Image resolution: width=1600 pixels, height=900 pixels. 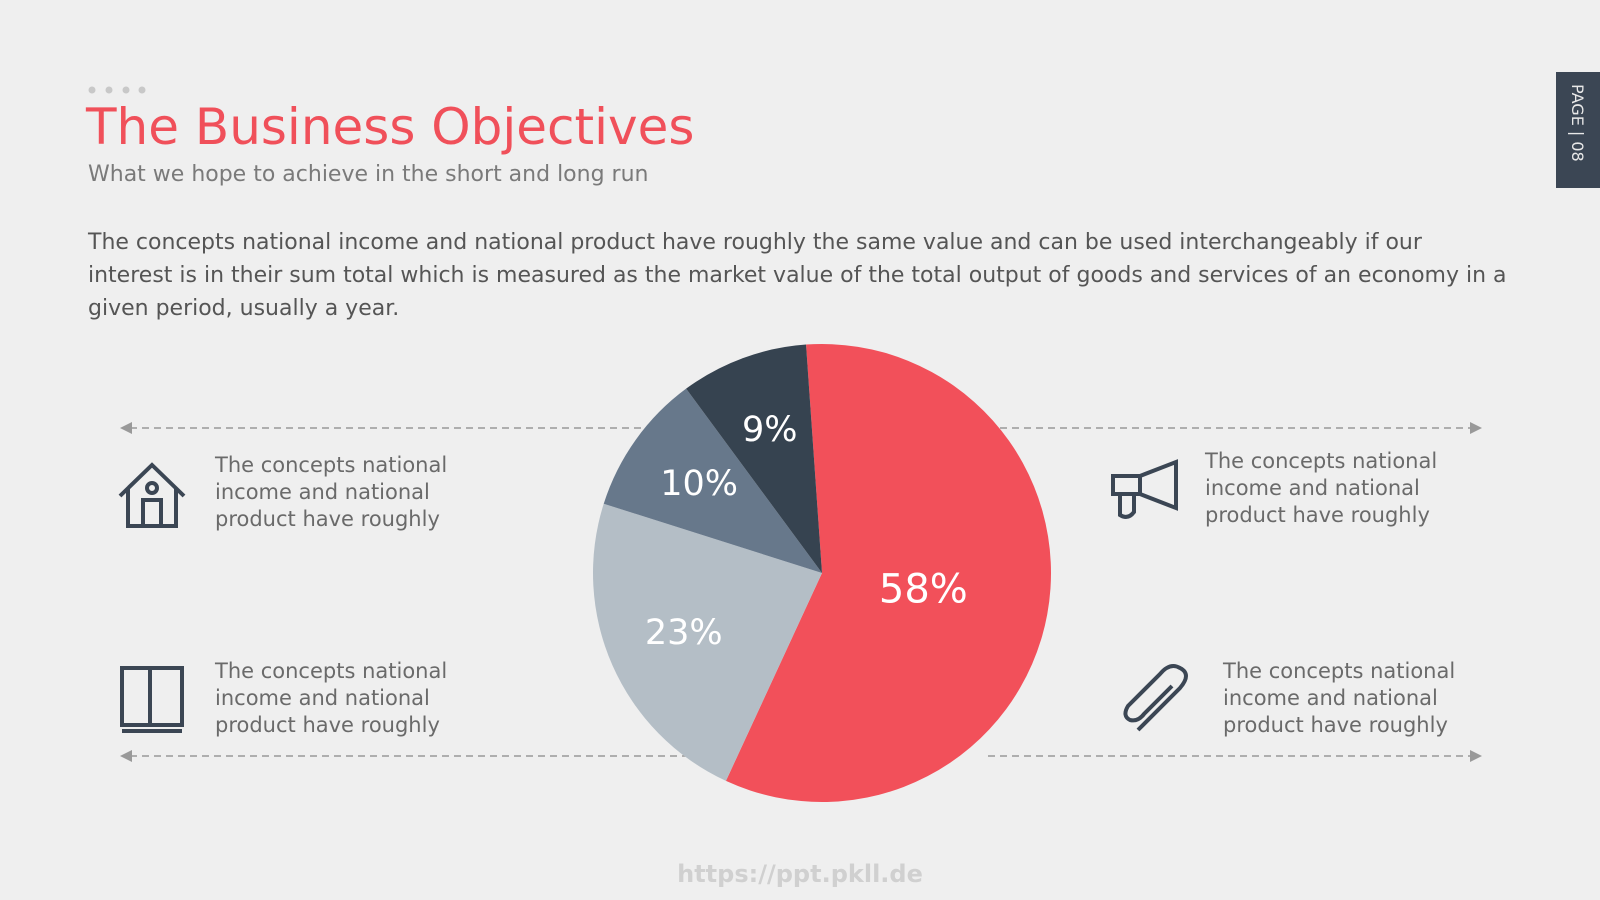 I want to click on page-tab: PAGE | 08, so click(x=1578, y=130).